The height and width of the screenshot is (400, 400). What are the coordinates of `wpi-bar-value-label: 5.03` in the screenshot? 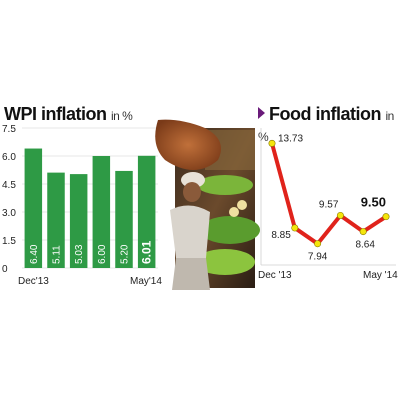 It's located at (79, 254).